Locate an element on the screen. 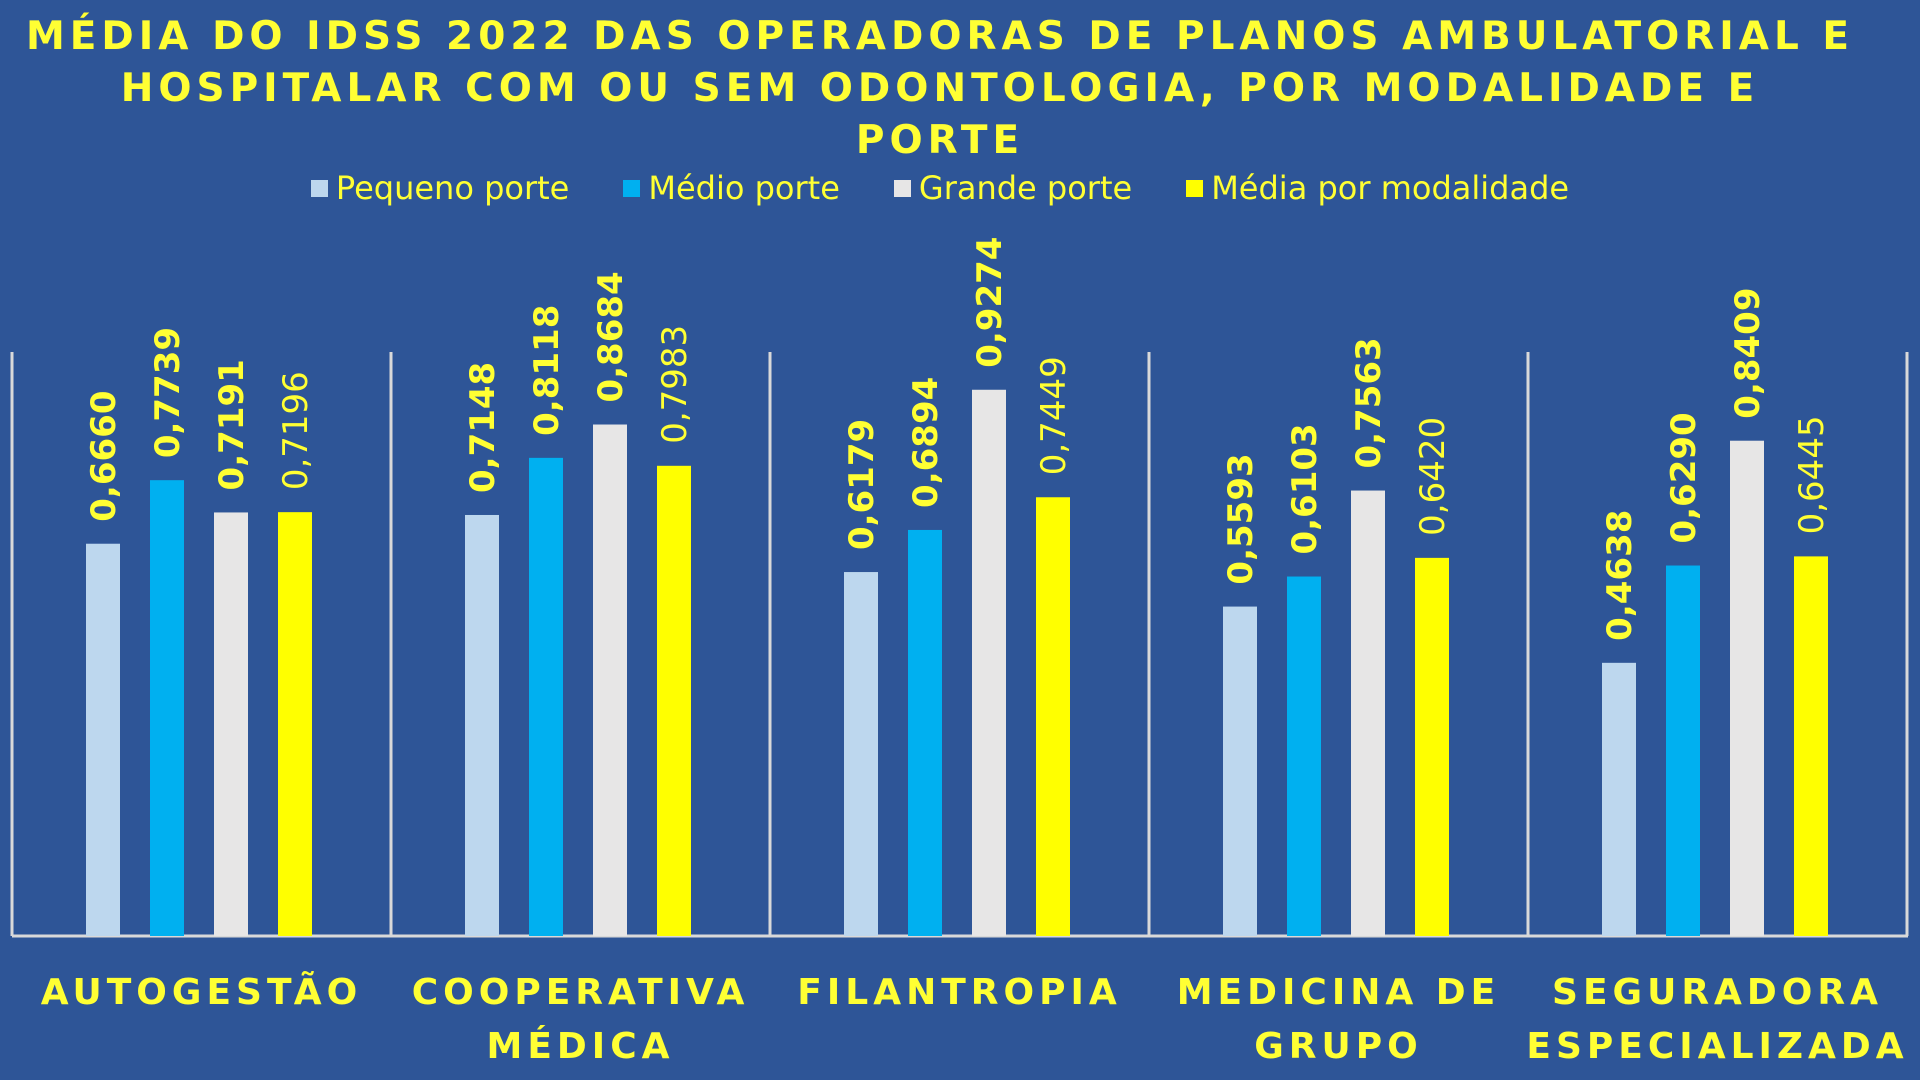 This screenshot has width=1920, height=1080. data-label: 0,7563 is located at coordinates (1369, 402).